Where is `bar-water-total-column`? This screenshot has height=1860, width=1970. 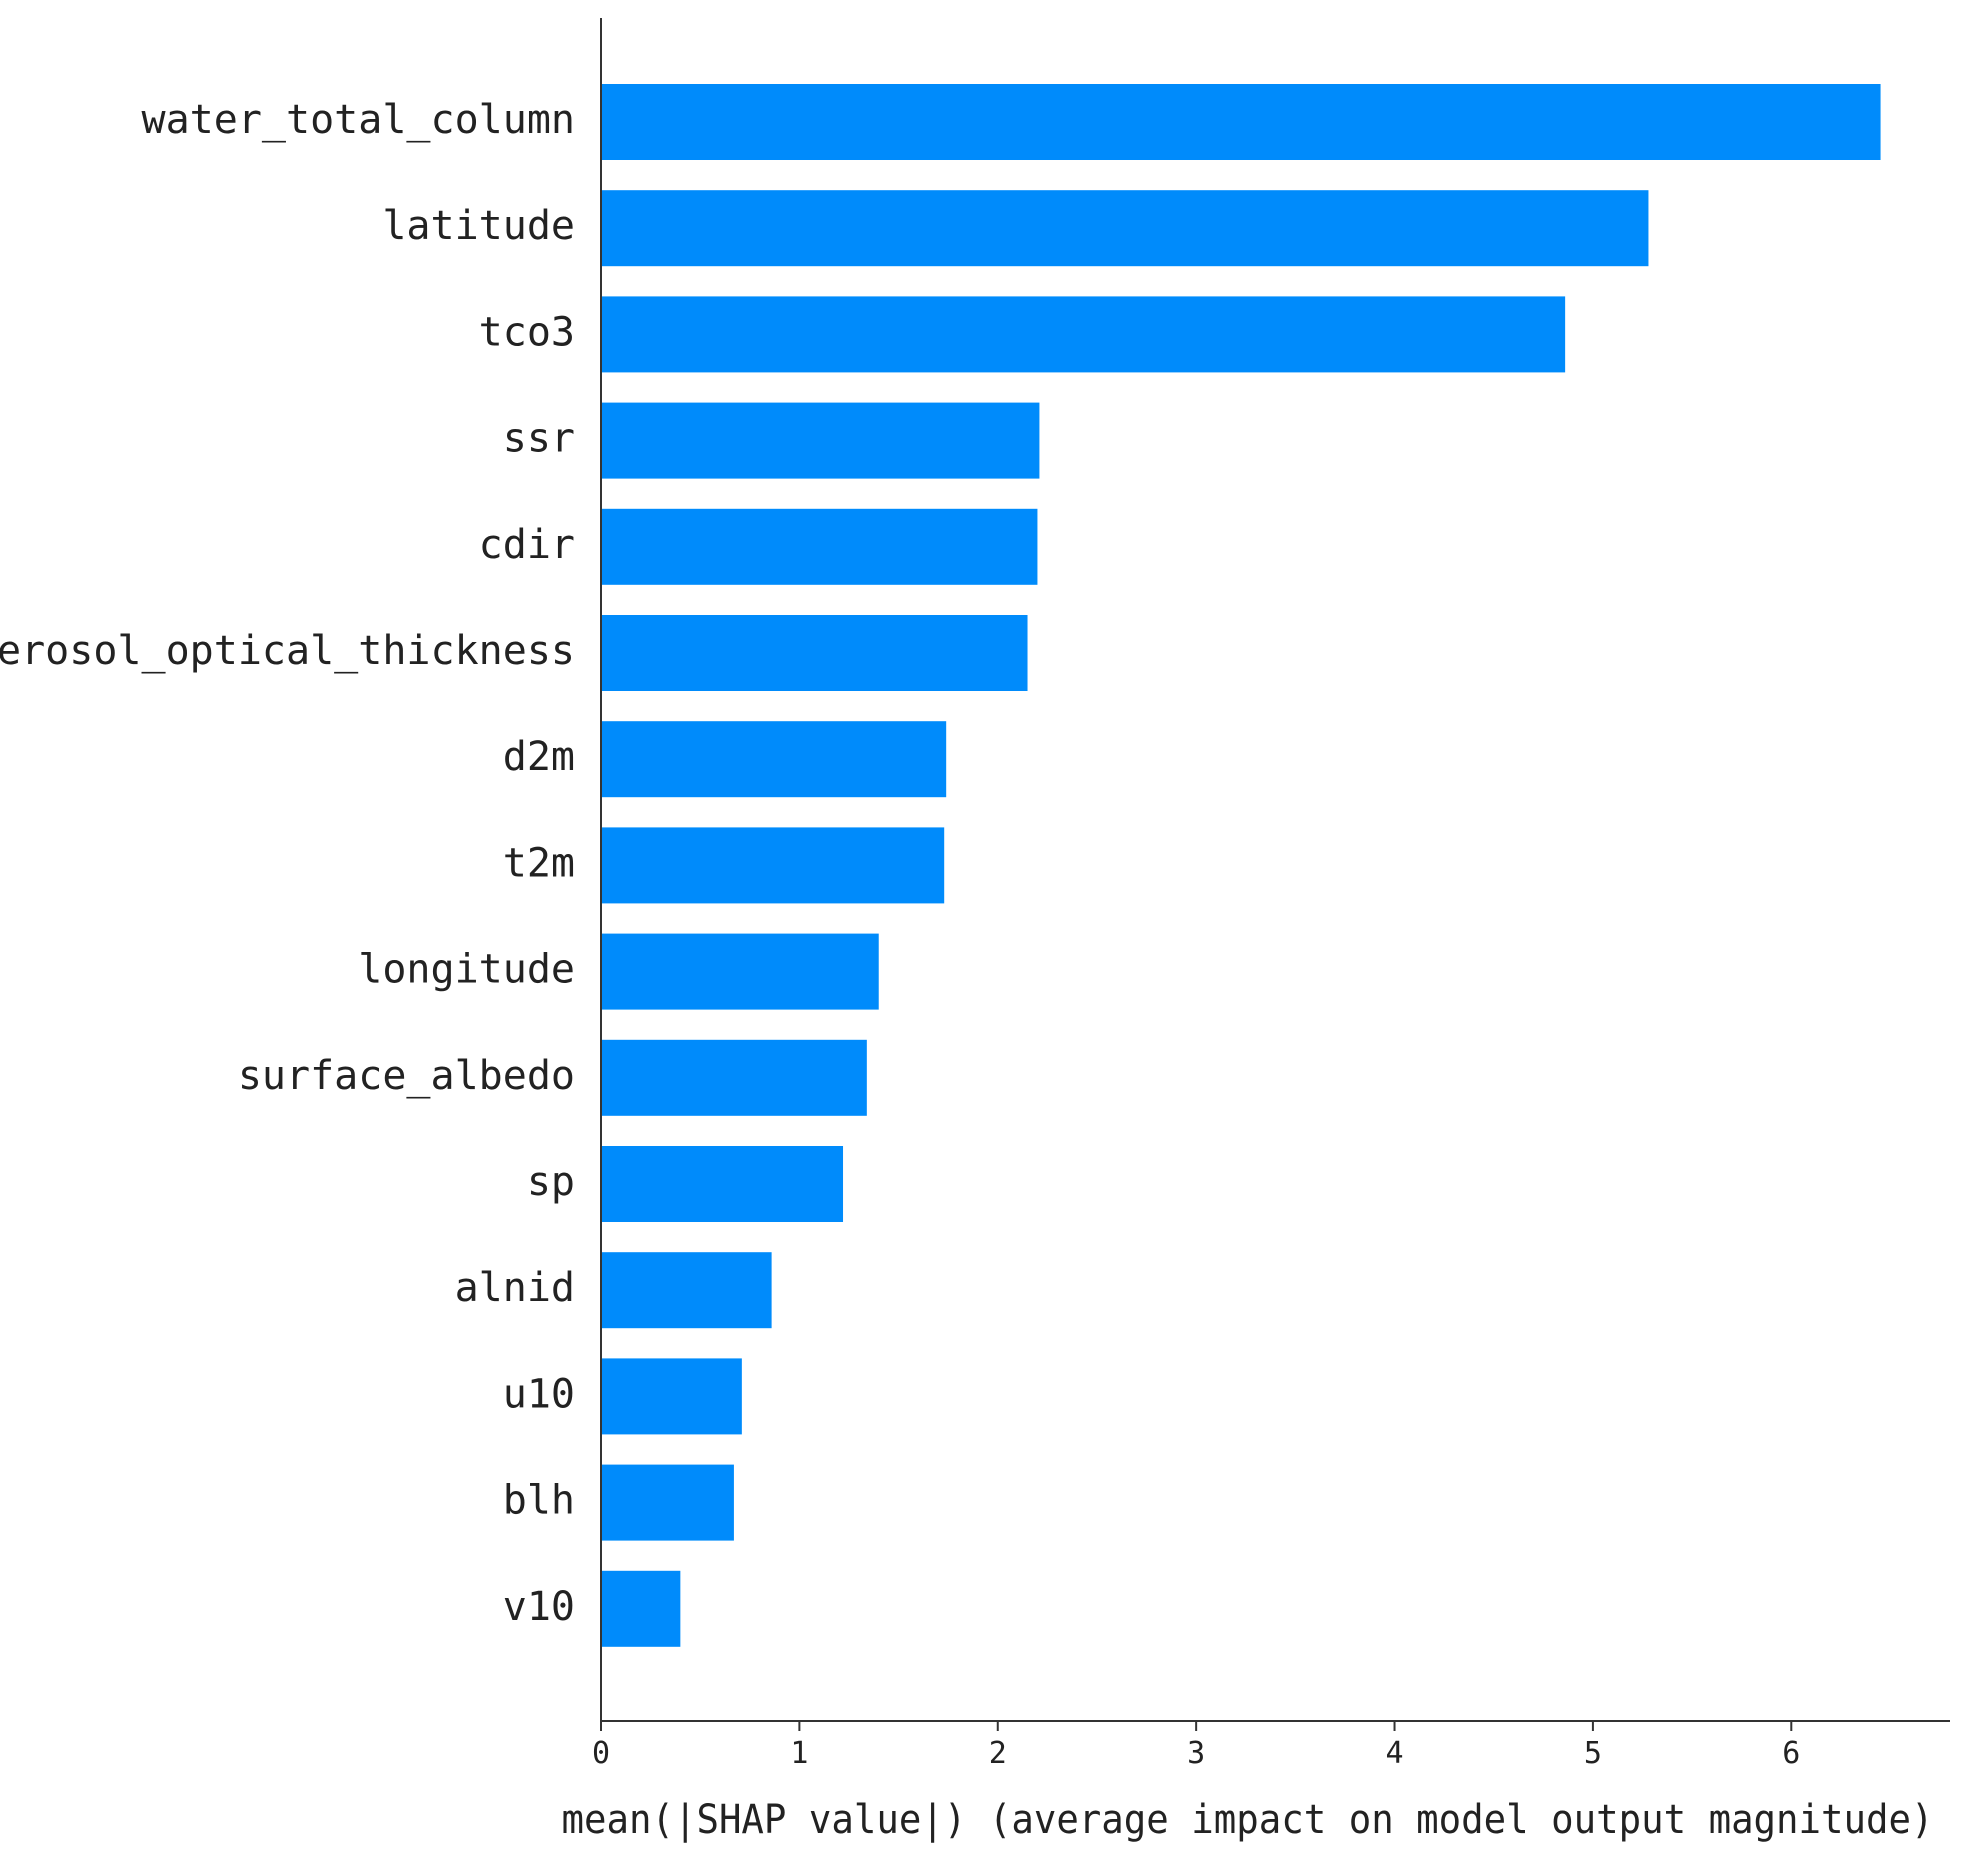
bar-water-total-column is located at coordinates (1241, 122).